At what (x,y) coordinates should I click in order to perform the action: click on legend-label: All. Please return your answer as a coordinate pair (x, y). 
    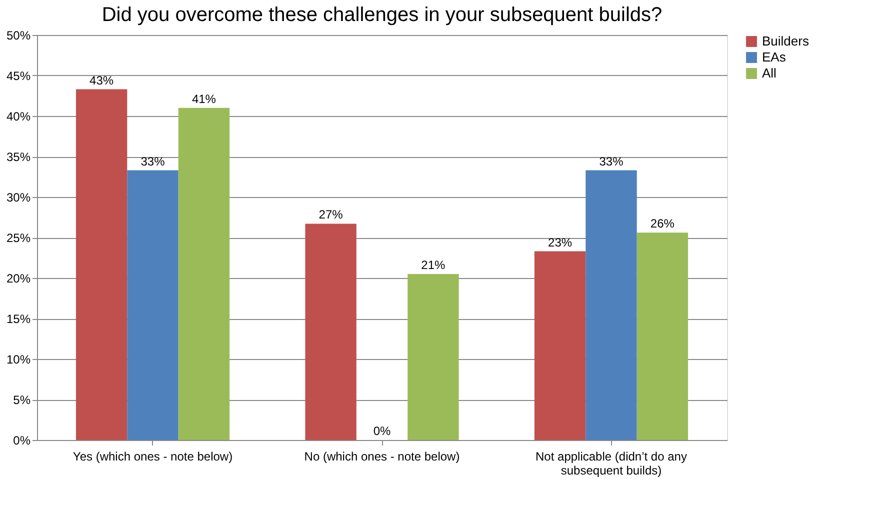
    Looking at the image, I should click on (769, 73).